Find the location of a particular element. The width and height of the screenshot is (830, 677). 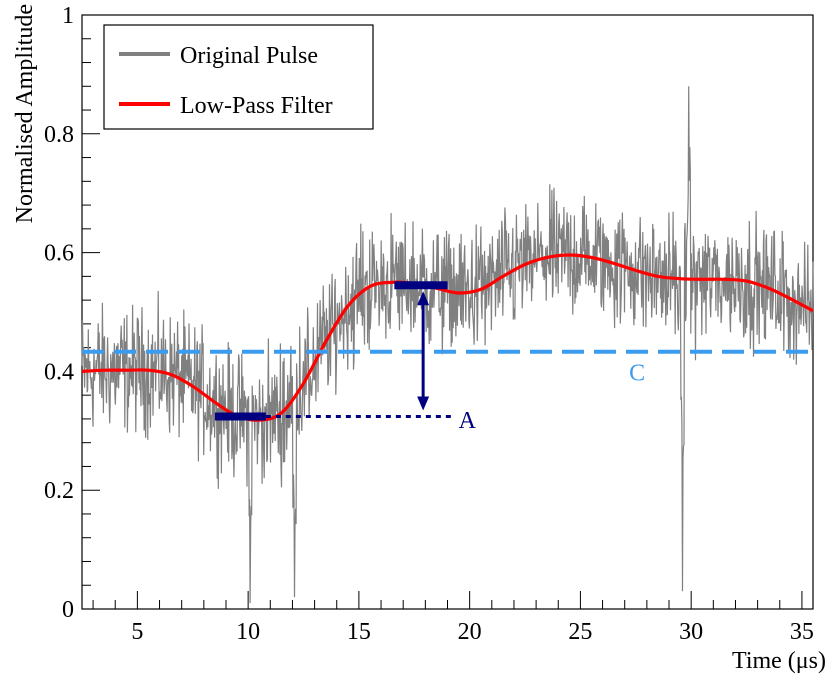

baseline-c-label: C is located at coordinates (637, 373).